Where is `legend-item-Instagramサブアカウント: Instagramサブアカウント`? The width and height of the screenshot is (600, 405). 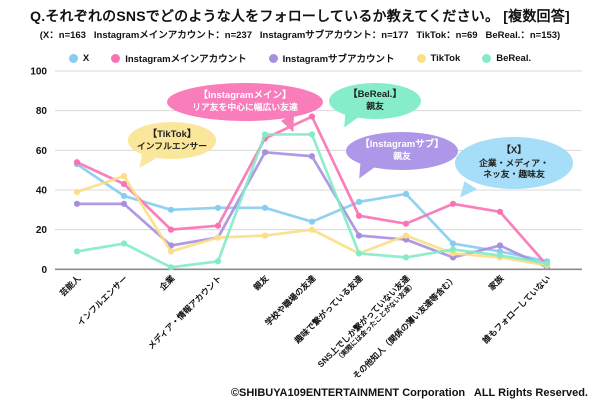 legend-item-Instagramサブアカウント: Instagramサブアカウント is located at coordinates (331, 58).